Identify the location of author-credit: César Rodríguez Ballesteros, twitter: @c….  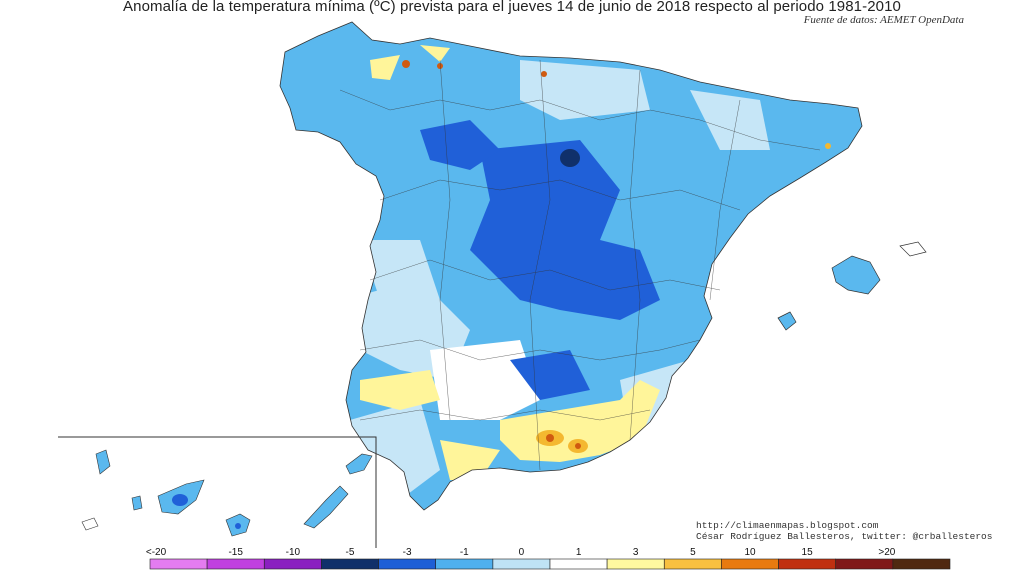
(844, 536).